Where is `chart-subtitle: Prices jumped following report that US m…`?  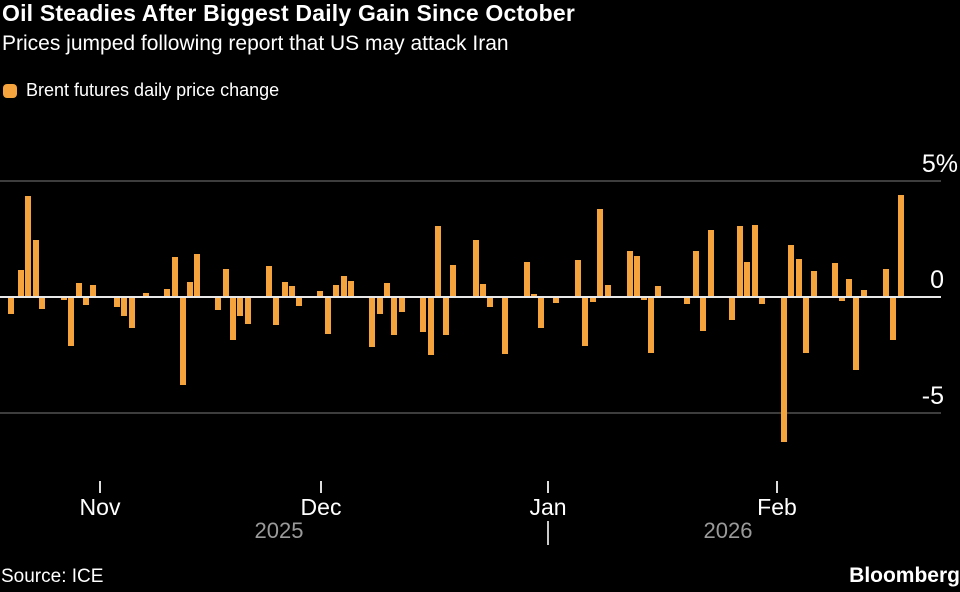
chart-subtitle: Prices jumped following report that US m… is located at coordinates (255, 43).